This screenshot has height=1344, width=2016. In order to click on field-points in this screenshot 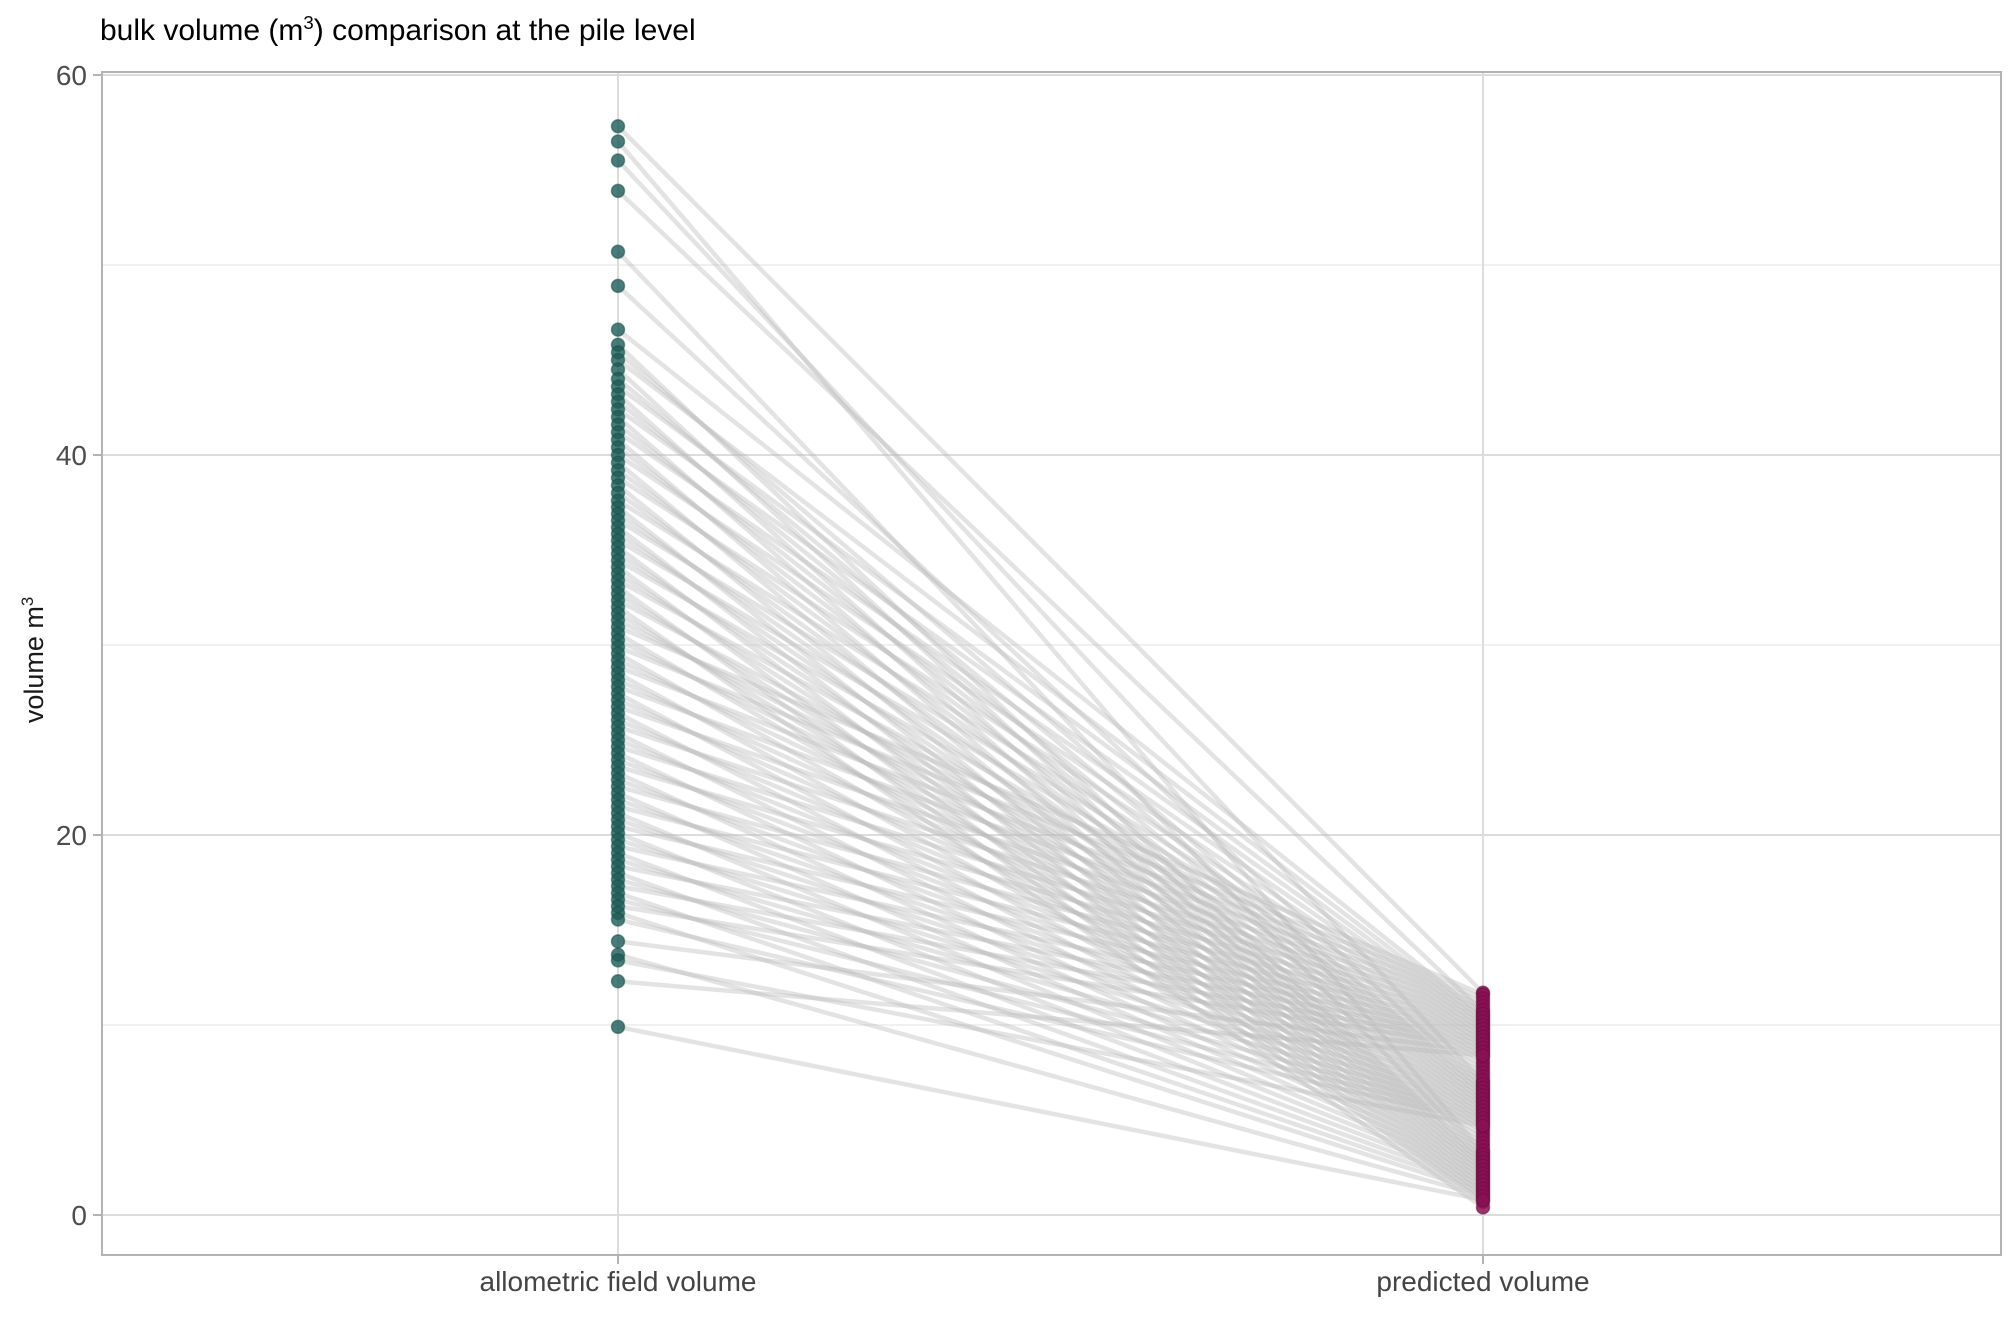, I will do `click(618, 577)`.